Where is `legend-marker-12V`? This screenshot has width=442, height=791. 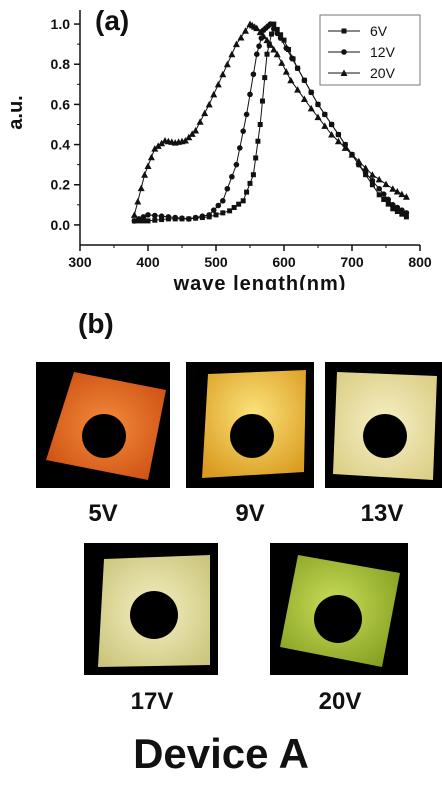
legend-marker-12V is located at coordinates (344, 52).